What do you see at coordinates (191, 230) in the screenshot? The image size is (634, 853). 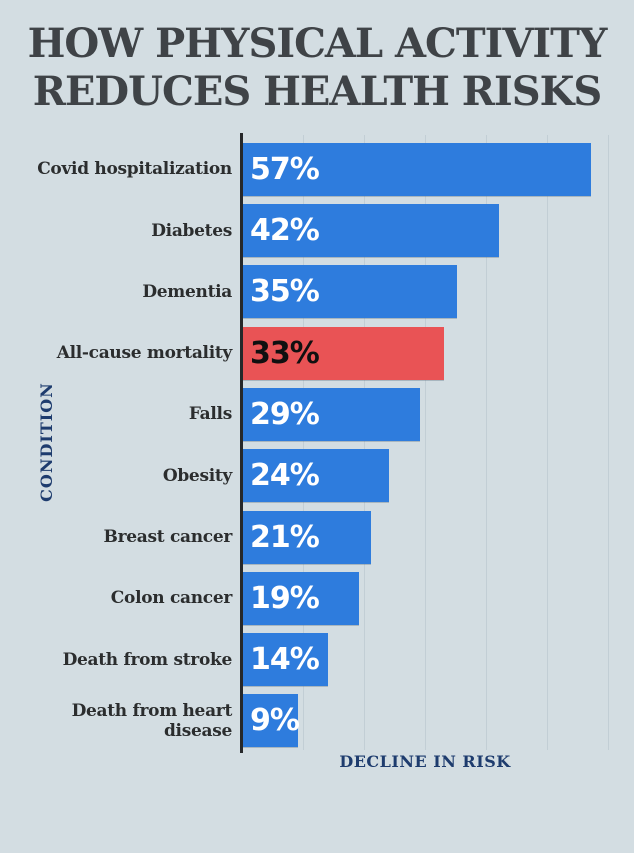 I see `category-label: Diabetes` at bounding box center [191, 230].